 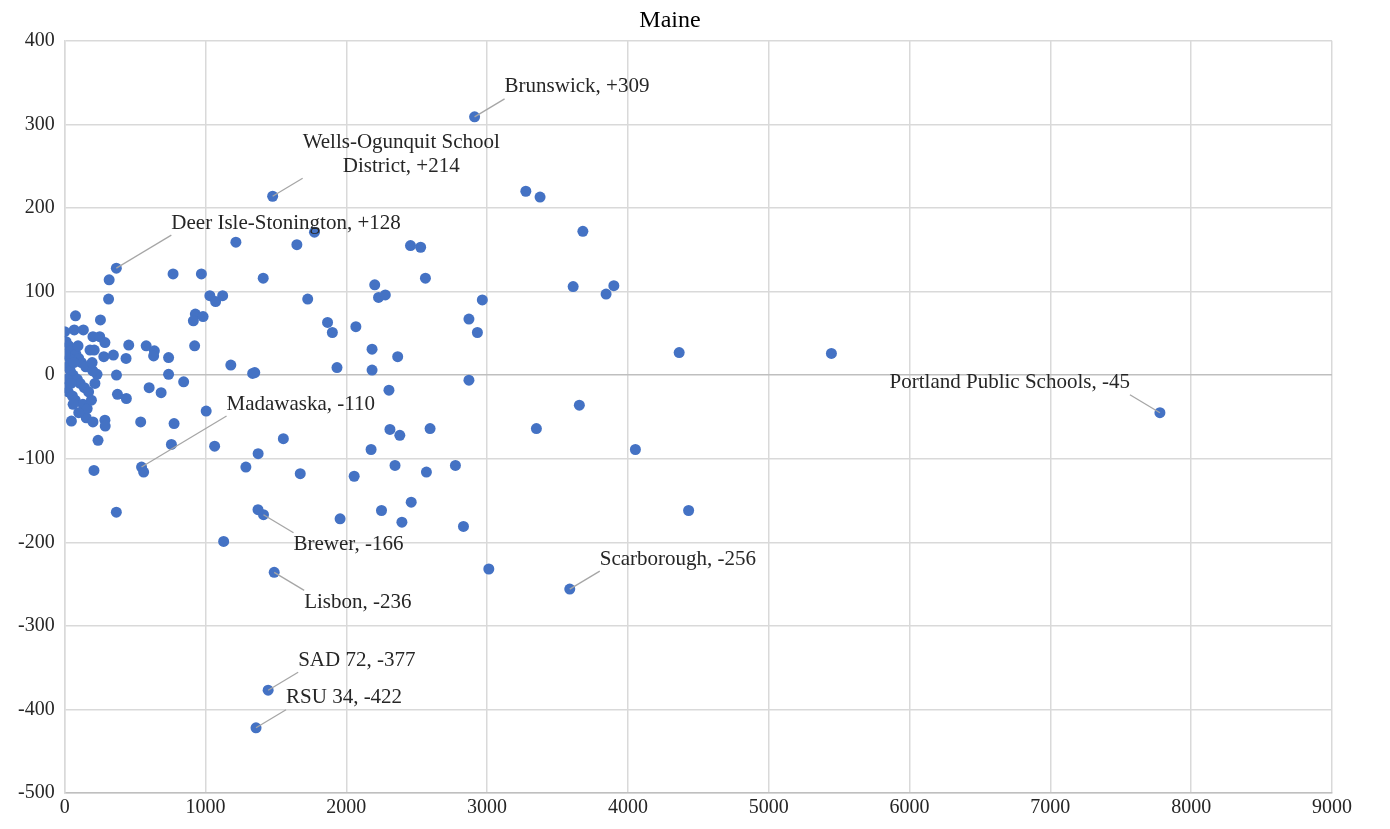 What do you see at coordinates (36, 707) in the screenshot?
I see `y-tick-label: -400` at bounding box center [36, 707].